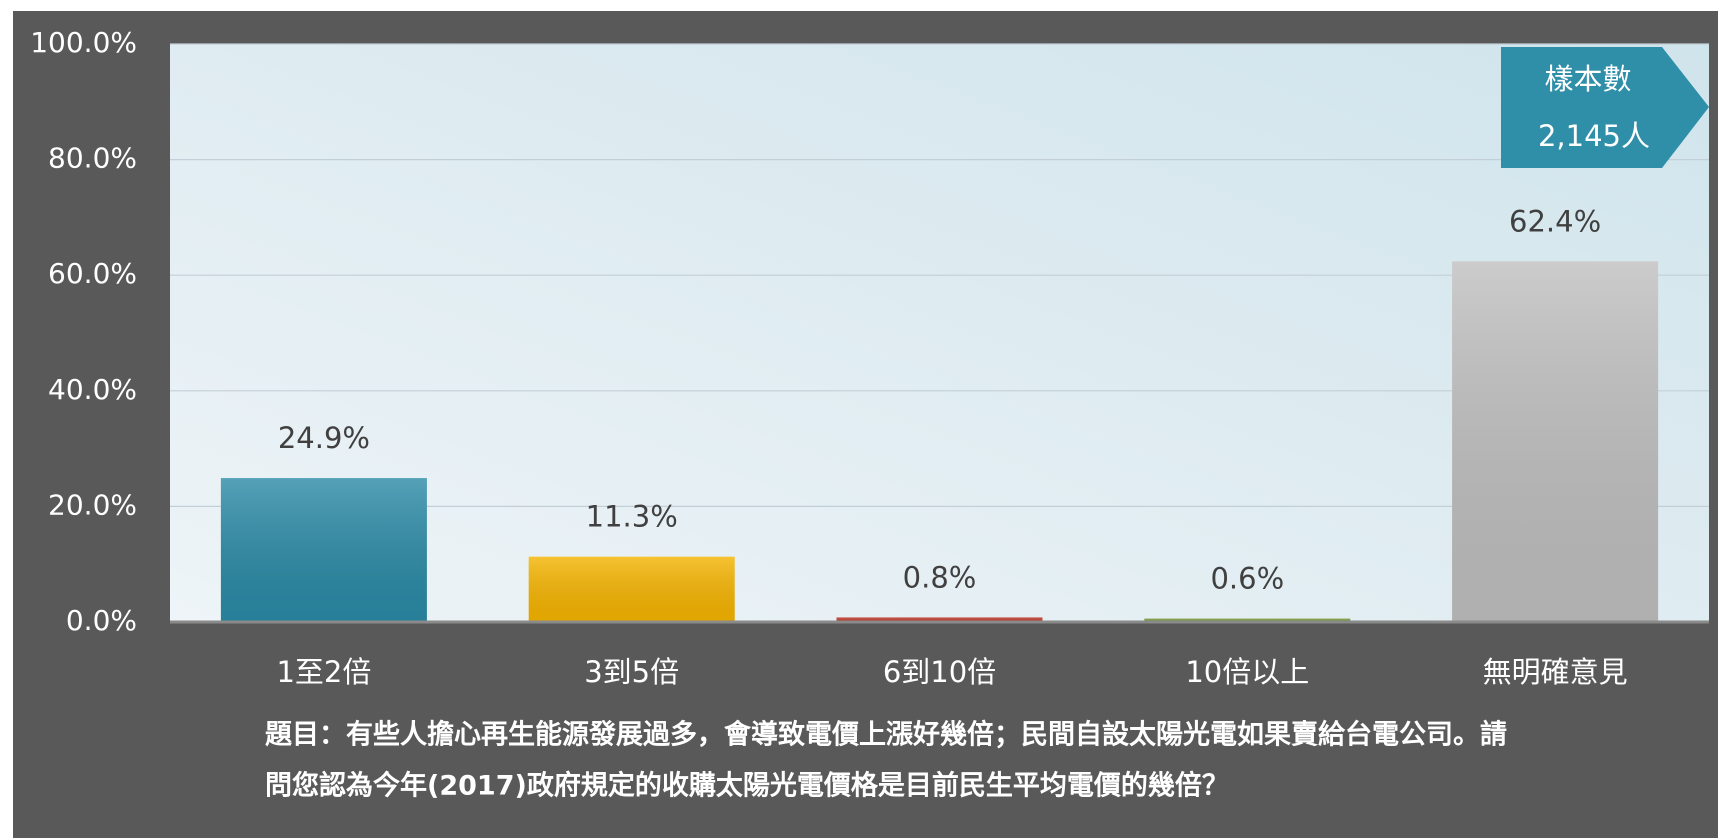  I want to click on value-label: 24.9%, so click(324, 438).